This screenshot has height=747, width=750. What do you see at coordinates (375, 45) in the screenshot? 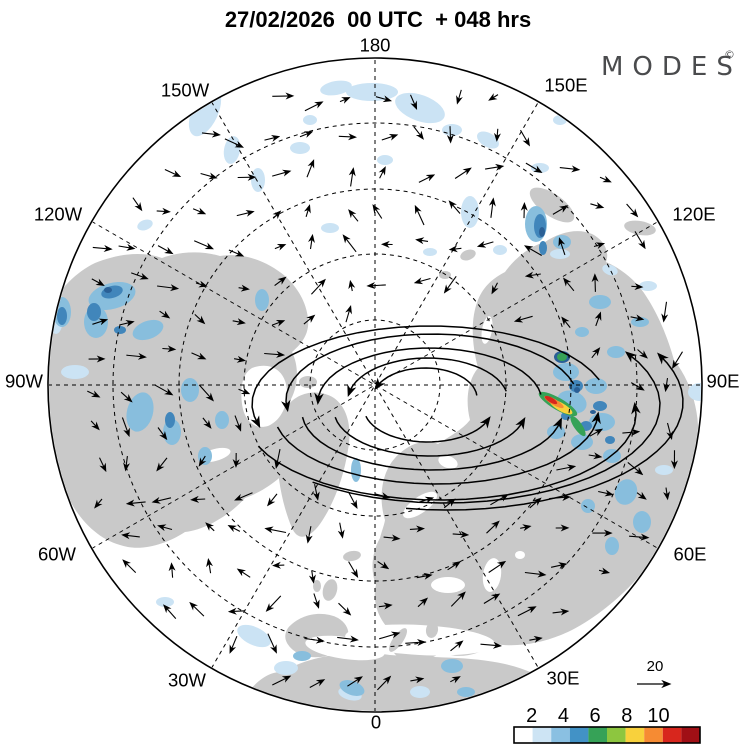
I see `longitude-label: 180` at bounding box center [375, 45].